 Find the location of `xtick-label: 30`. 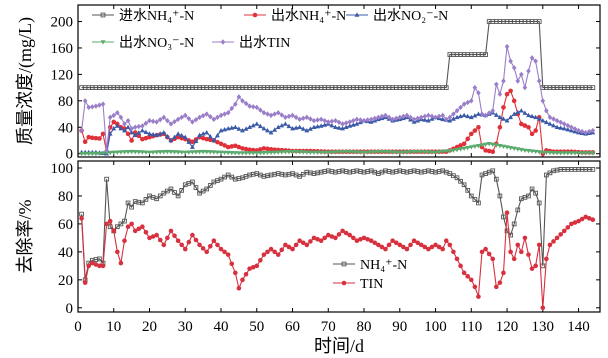

xtick-label: 30 is located at coordinates (185, 327).